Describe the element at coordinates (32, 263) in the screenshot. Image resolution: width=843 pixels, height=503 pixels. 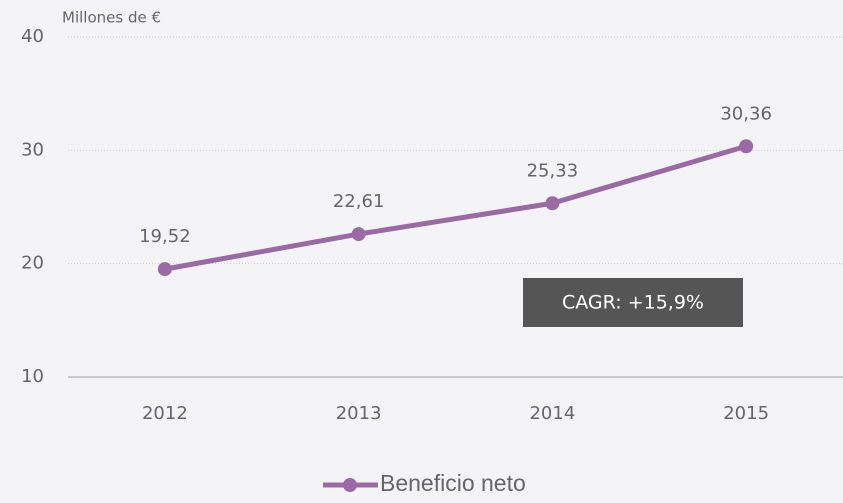
I see `y-tick-label: 20` at that location.